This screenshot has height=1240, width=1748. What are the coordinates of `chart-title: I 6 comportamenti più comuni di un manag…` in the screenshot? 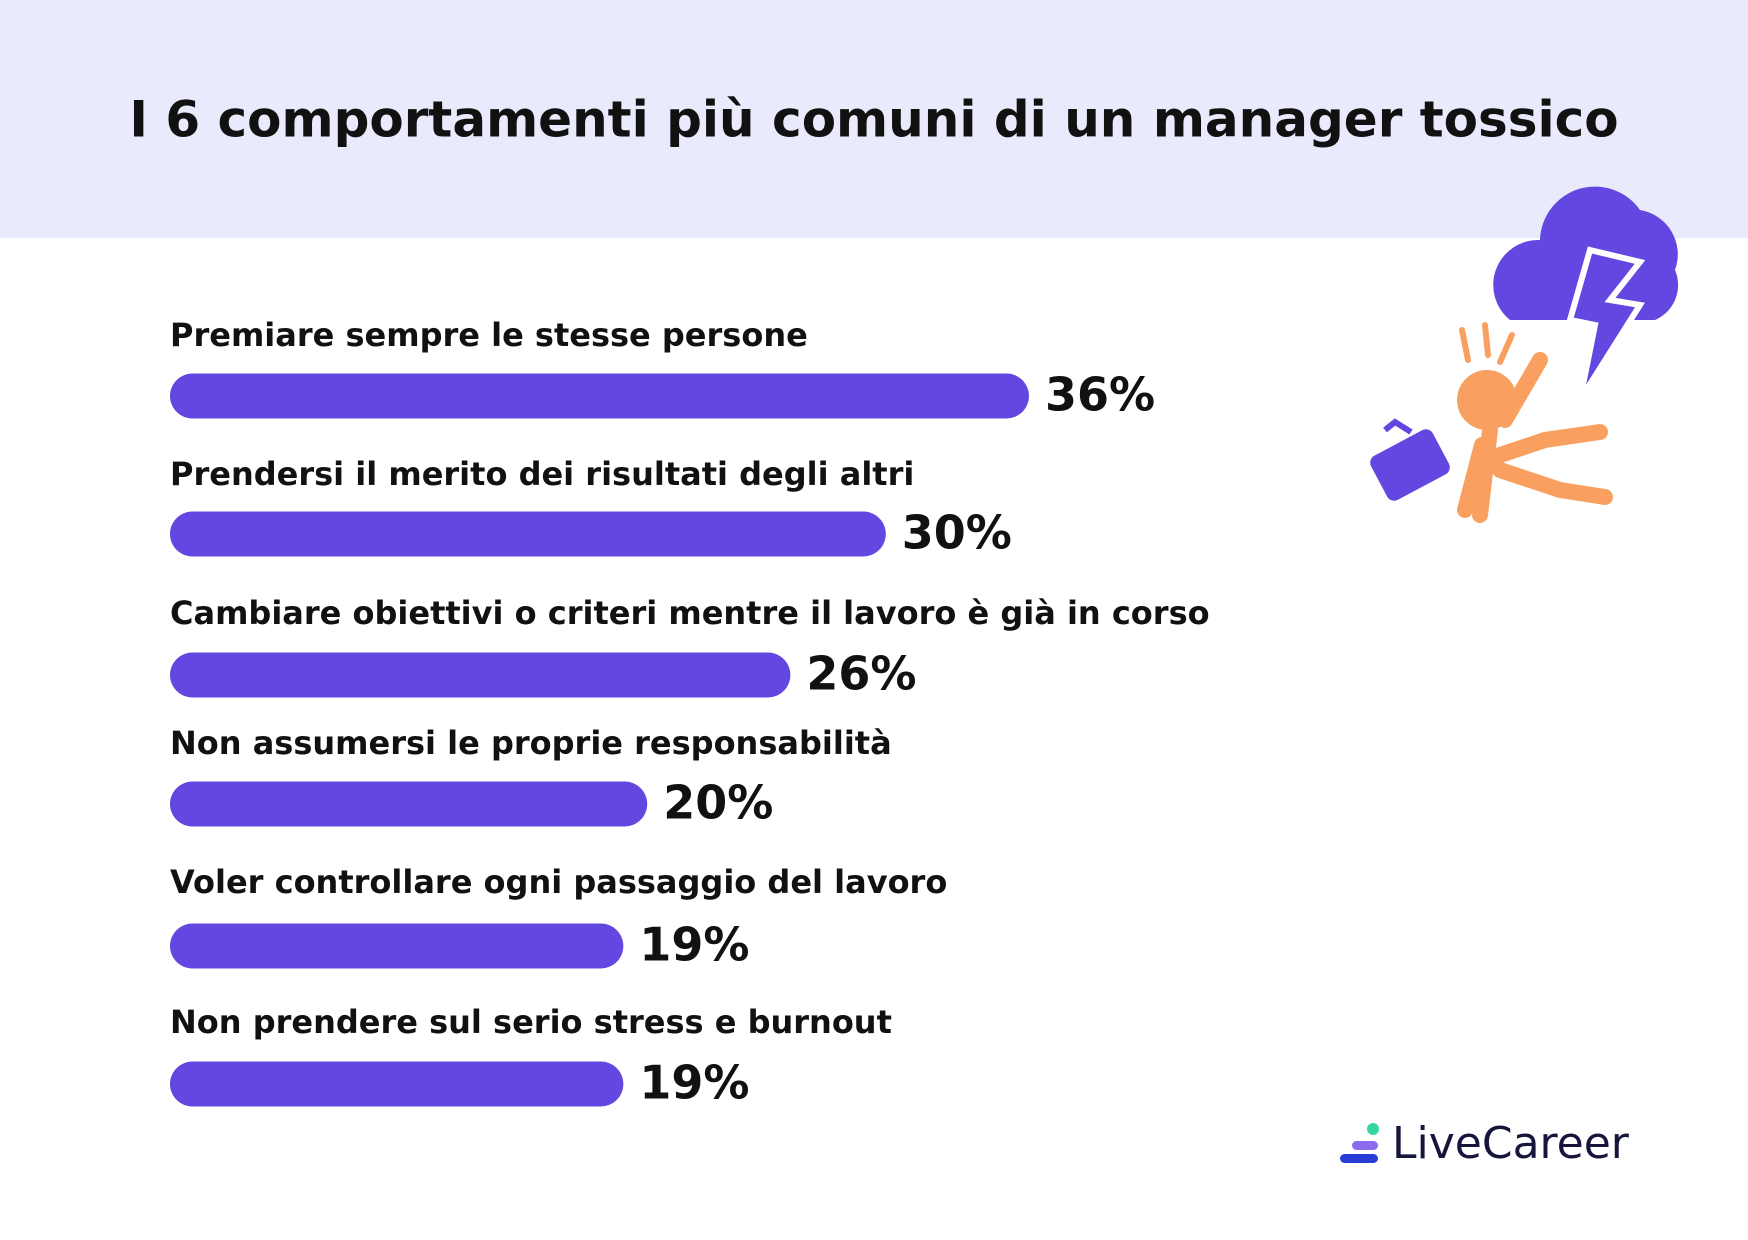 It's located at (873, 120).